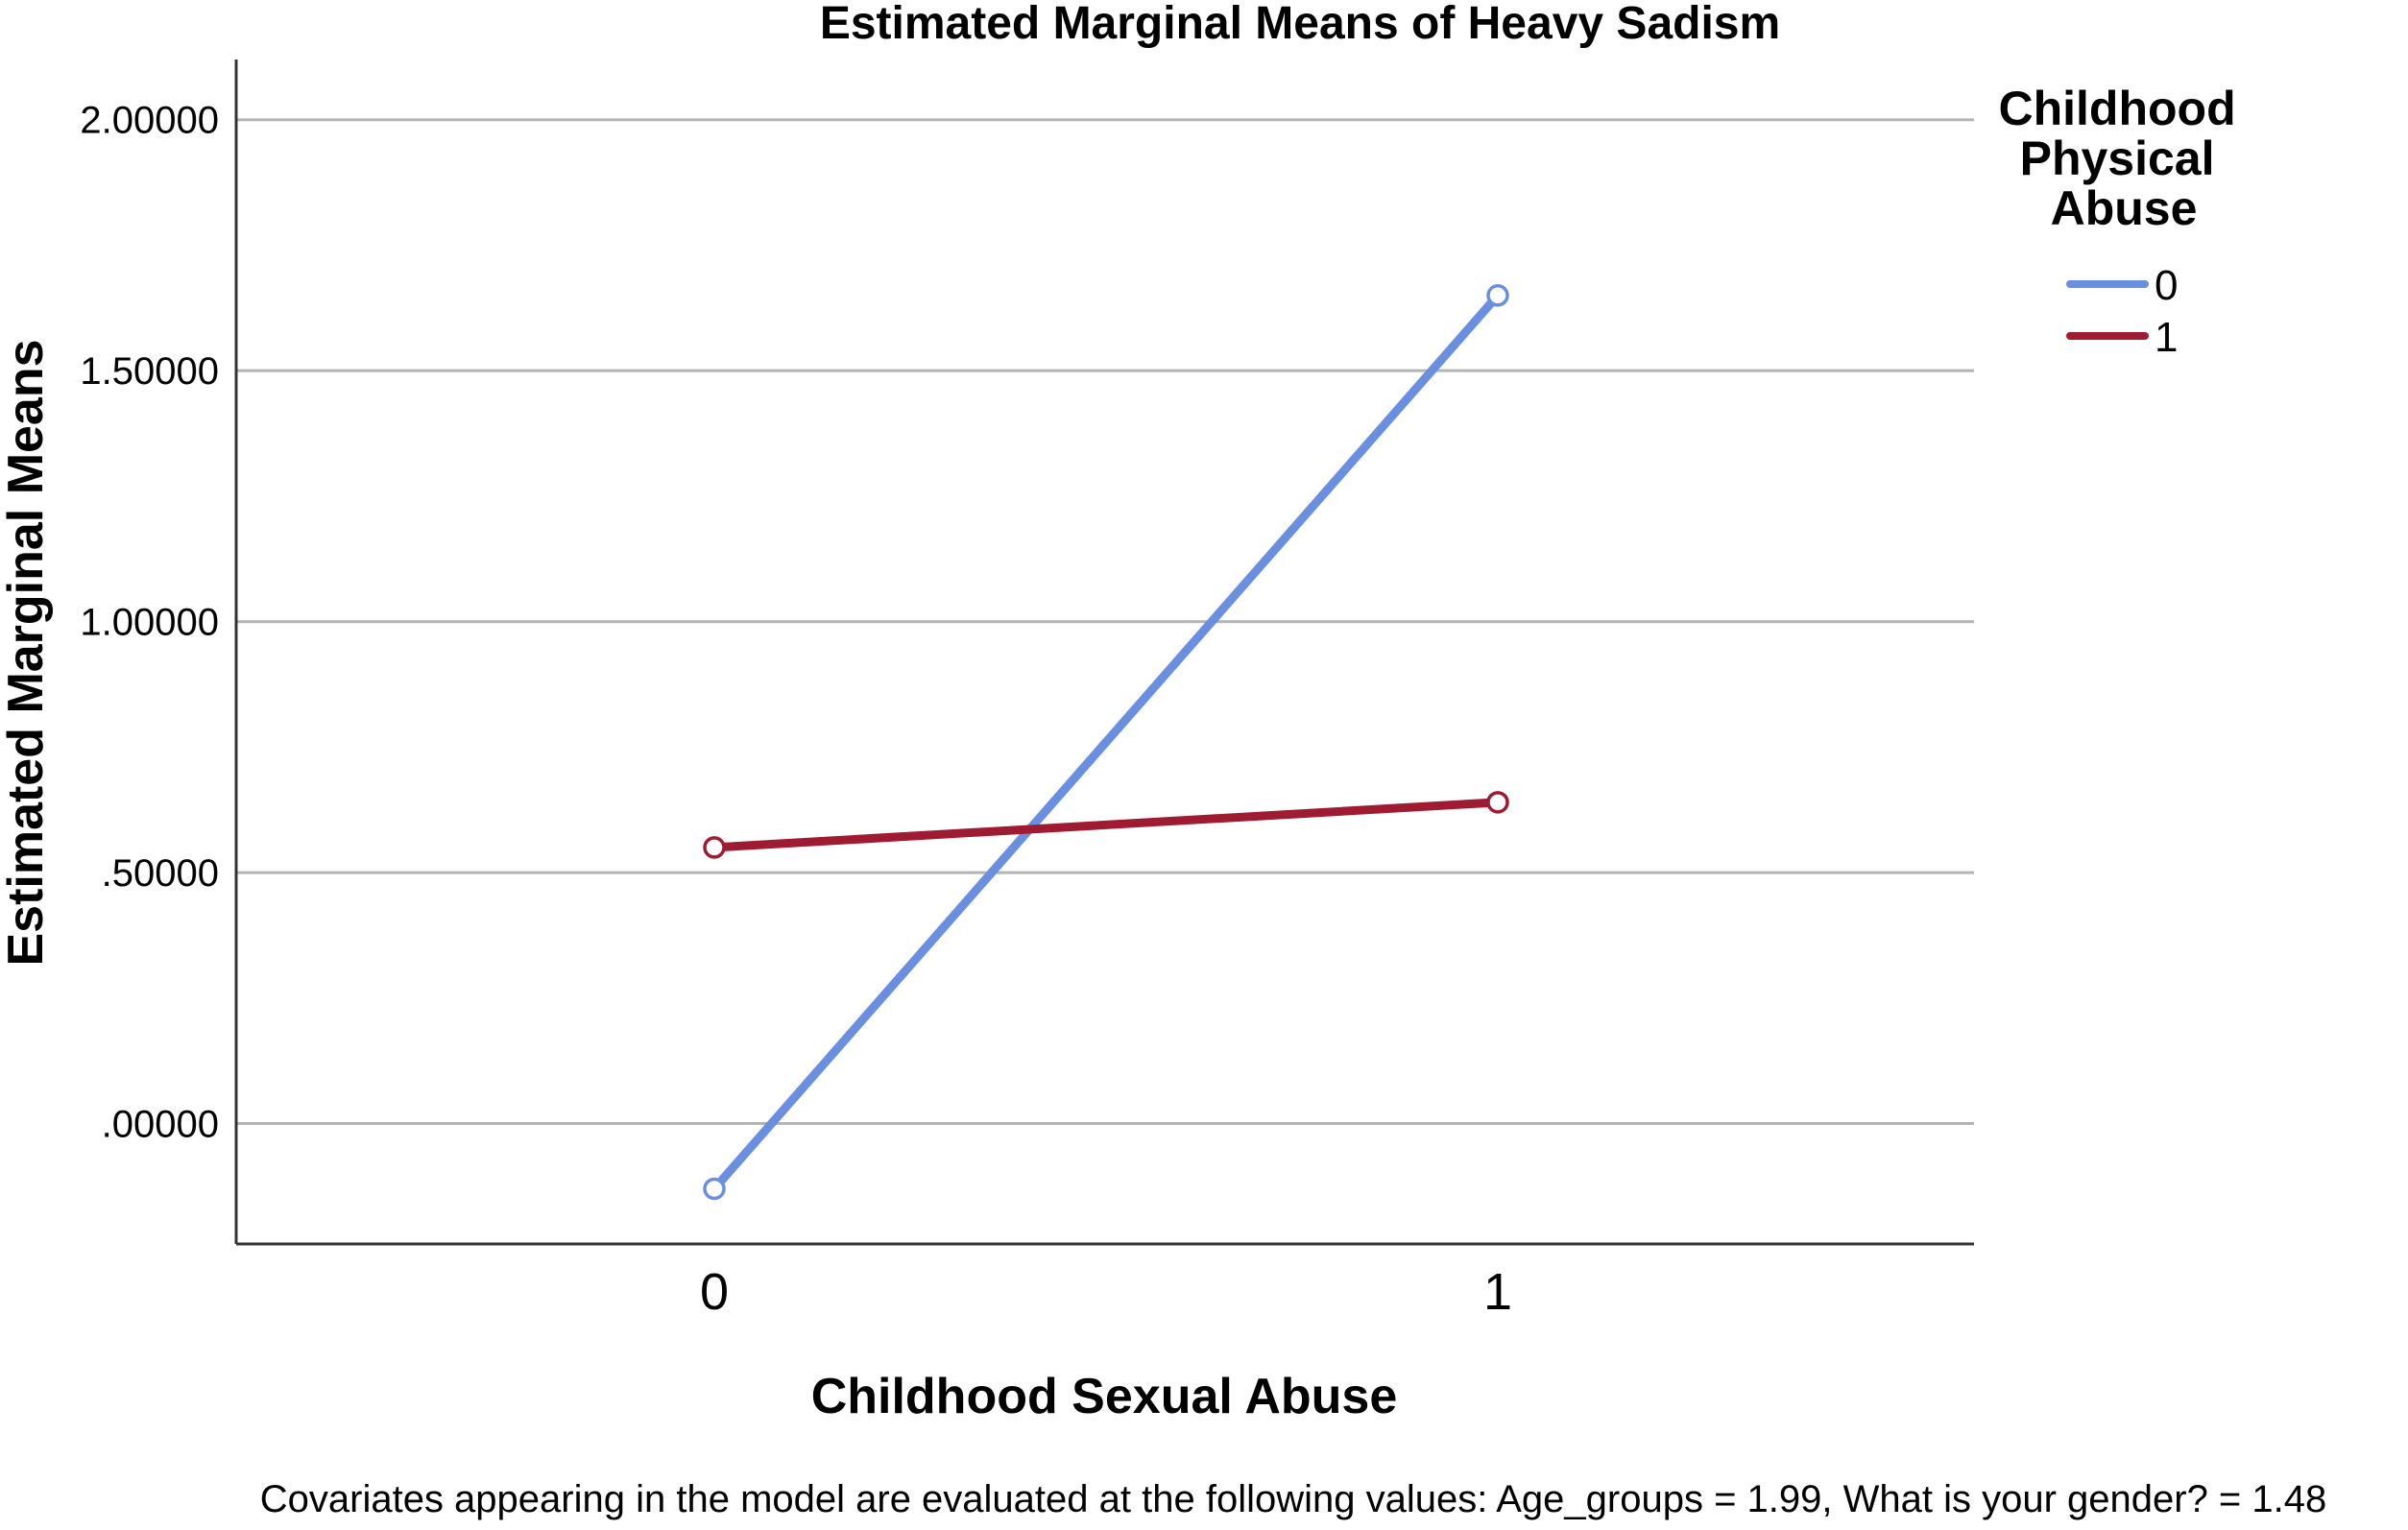 This screenshot has height=1530, width=2408. Describe the element at coordinates (1300, 25) in the screenshot. I see `chart-title: Estimated Marginal Means of Heavy Sadism` at that location.